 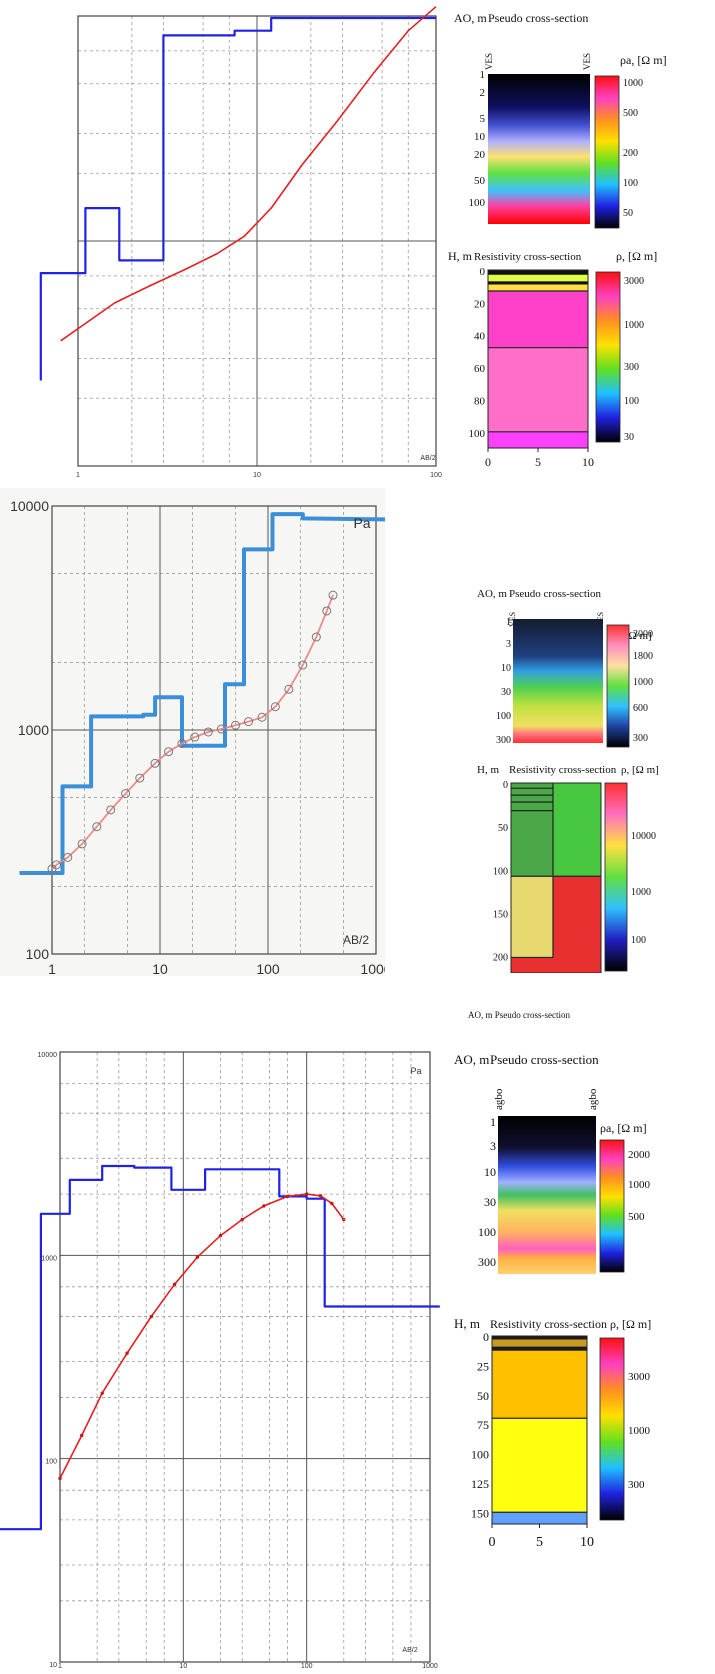 What do you see at coordinates (556, 877) in the screenshot?
I see `section-frame` at bounding box center [556, 877].